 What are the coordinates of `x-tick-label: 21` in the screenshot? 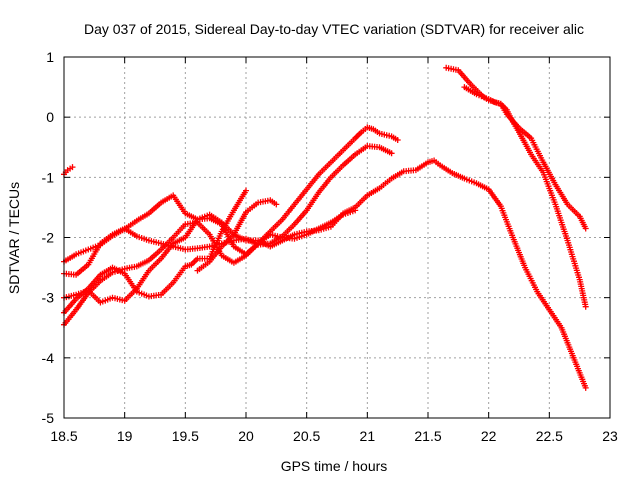 It's located at (368, 436).